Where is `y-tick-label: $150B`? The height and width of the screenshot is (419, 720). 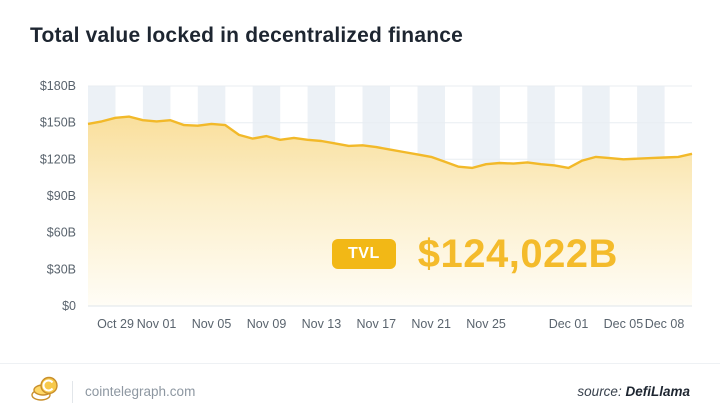 y-tick-label: $150B is located at coordinates (58, 123).